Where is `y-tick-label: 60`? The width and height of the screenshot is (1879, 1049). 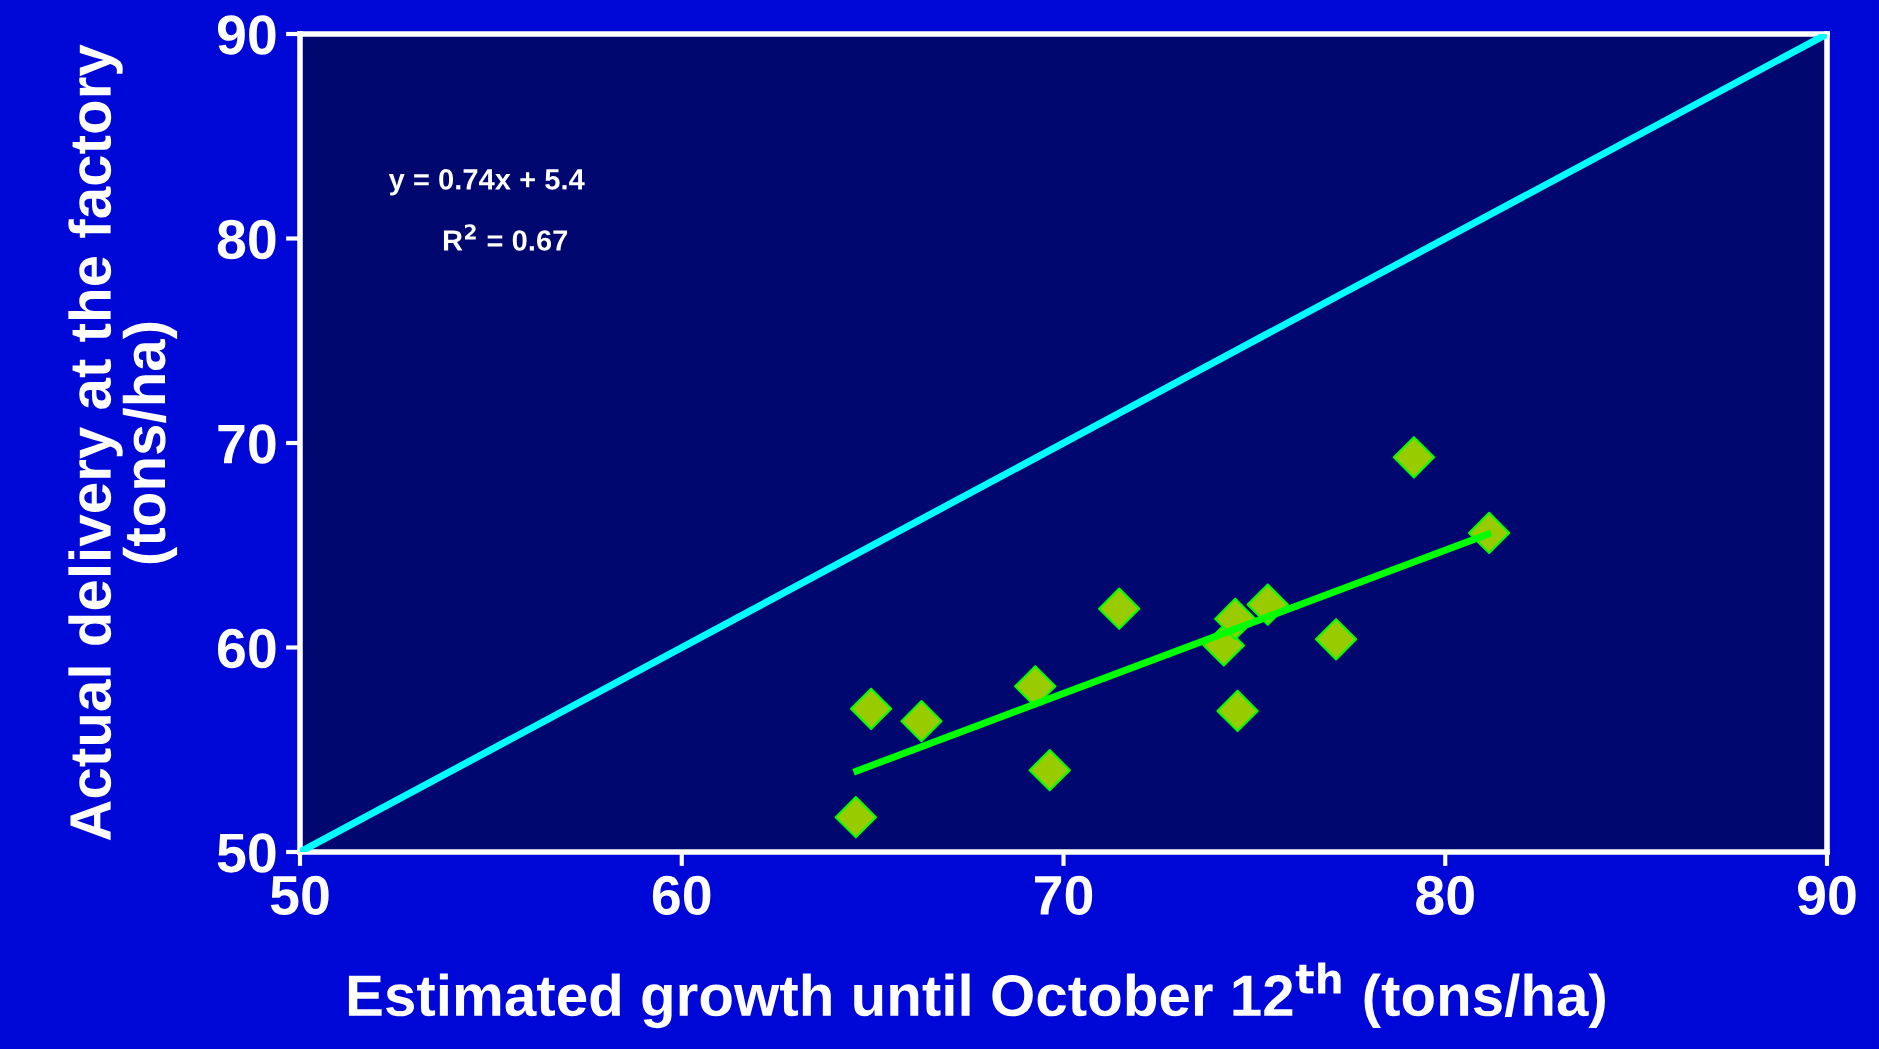
y-tick-label: 60 is located at coordinates (247, 648).